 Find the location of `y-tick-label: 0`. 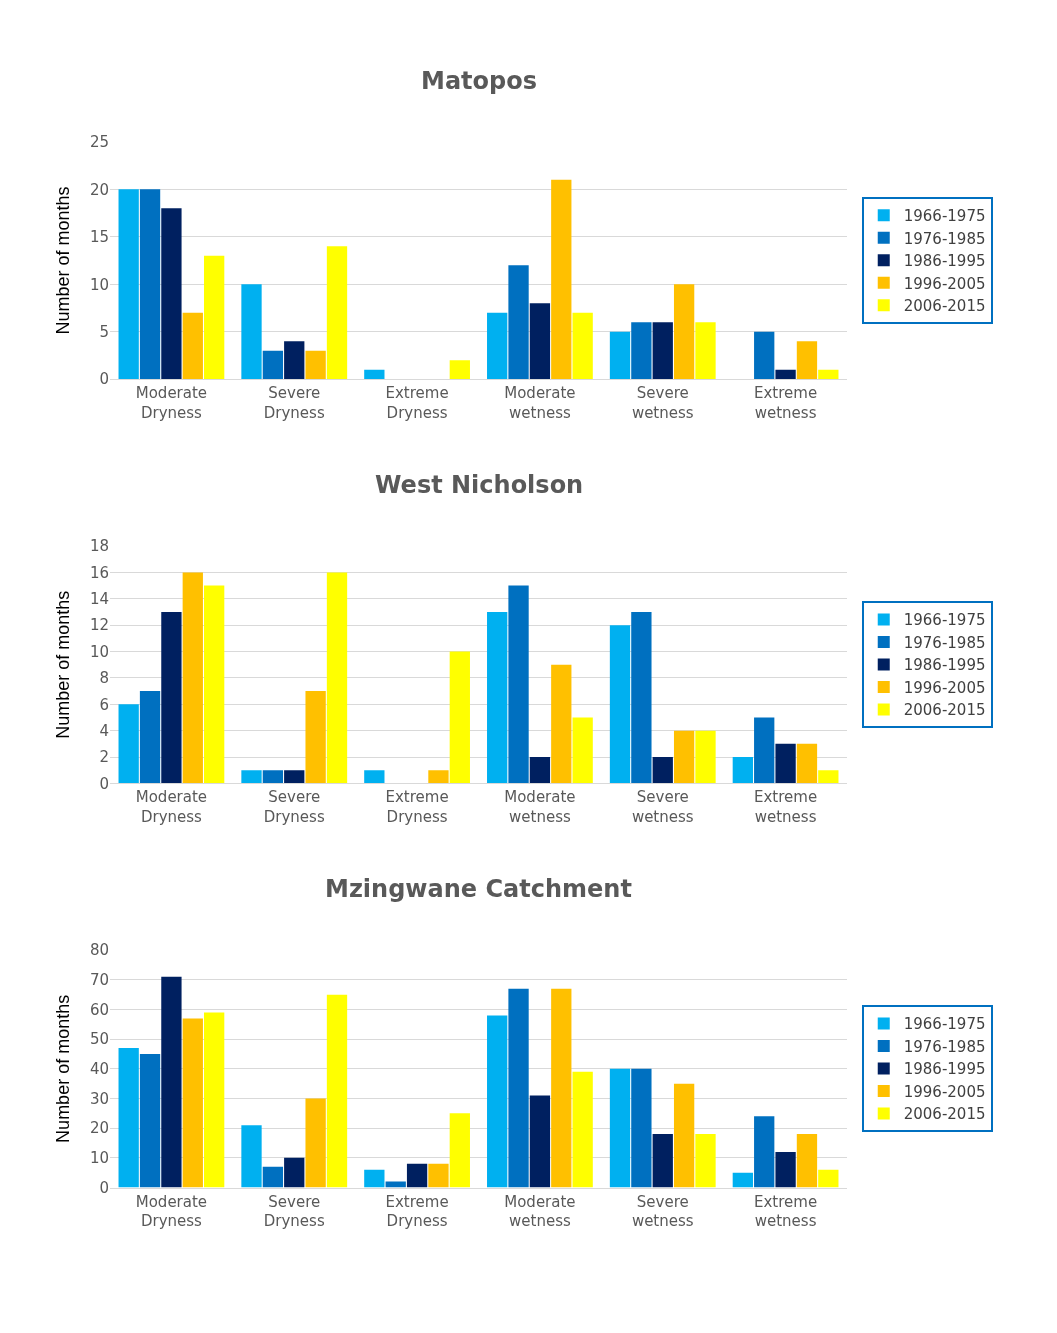

y-tick-label: 0 is located at coordinates (104, 1187).